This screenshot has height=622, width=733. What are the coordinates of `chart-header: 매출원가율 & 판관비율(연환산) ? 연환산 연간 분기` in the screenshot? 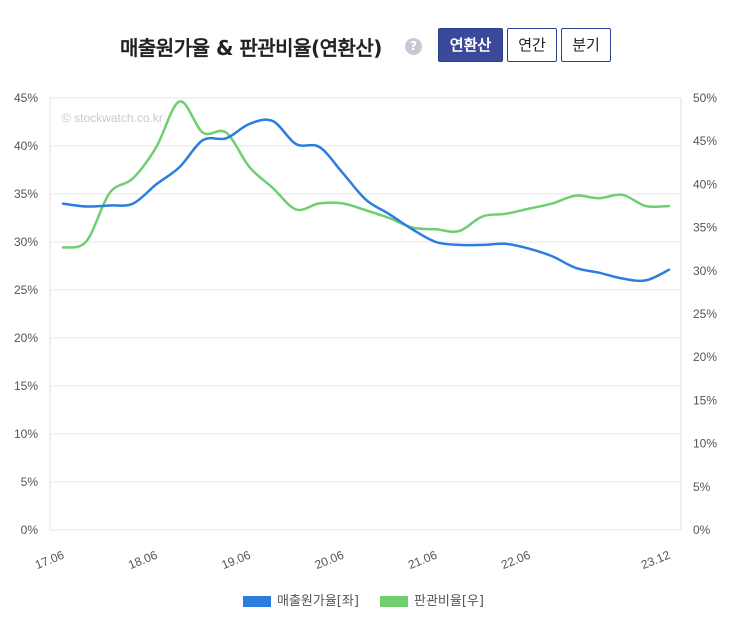 It's located at (366, 46).